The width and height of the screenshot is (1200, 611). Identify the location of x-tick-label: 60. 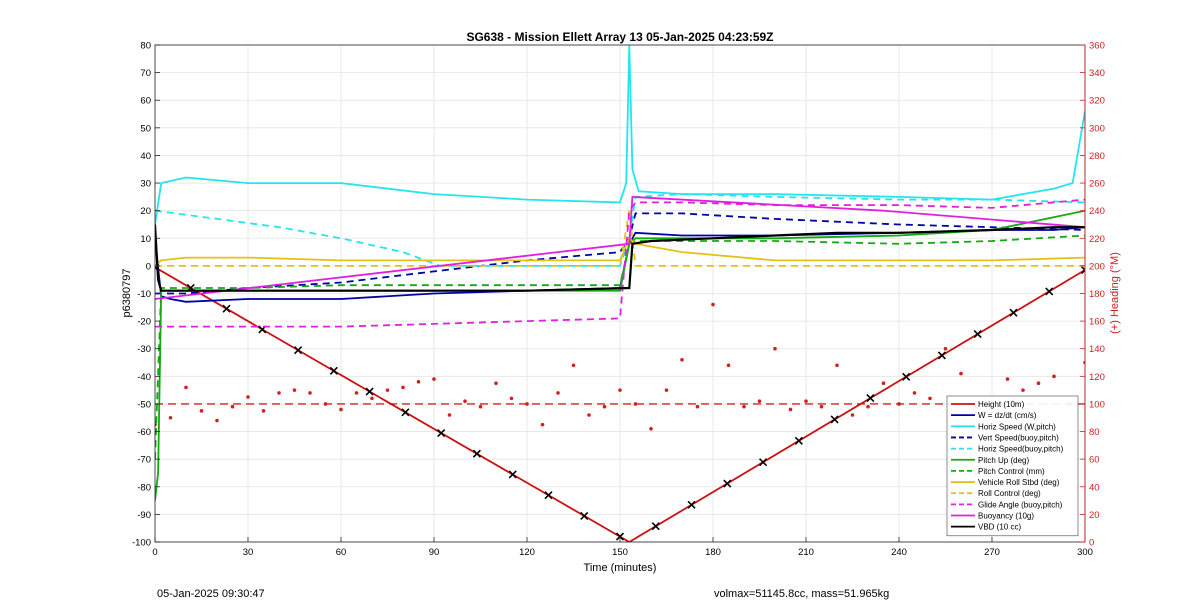
(341, 552).